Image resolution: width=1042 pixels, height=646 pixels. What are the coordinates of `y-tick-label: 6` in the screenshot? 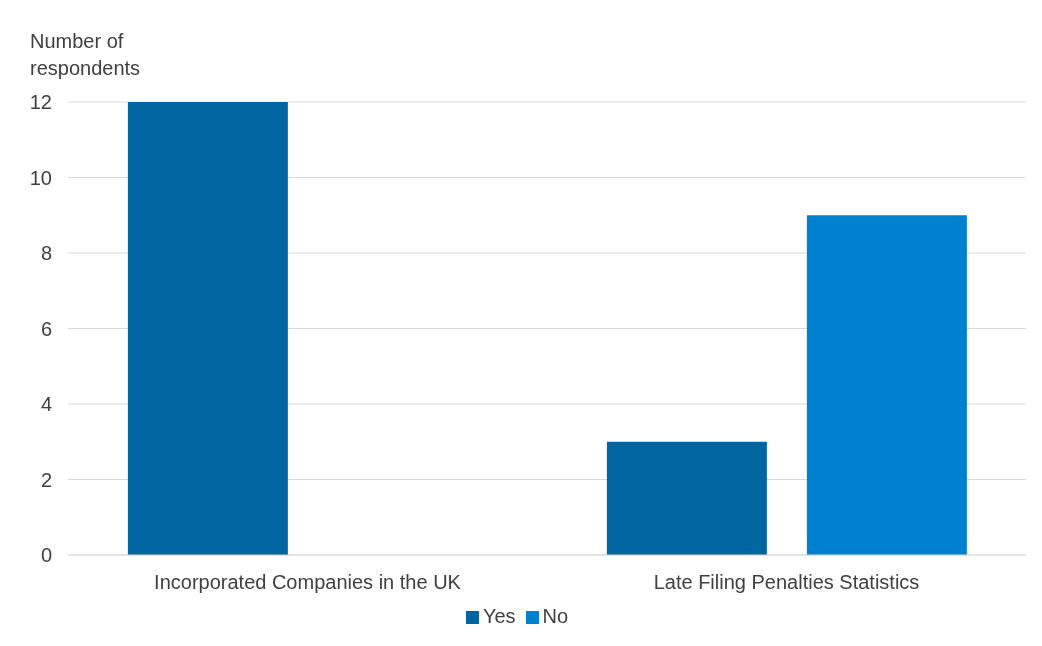 It's located at (46, 328).